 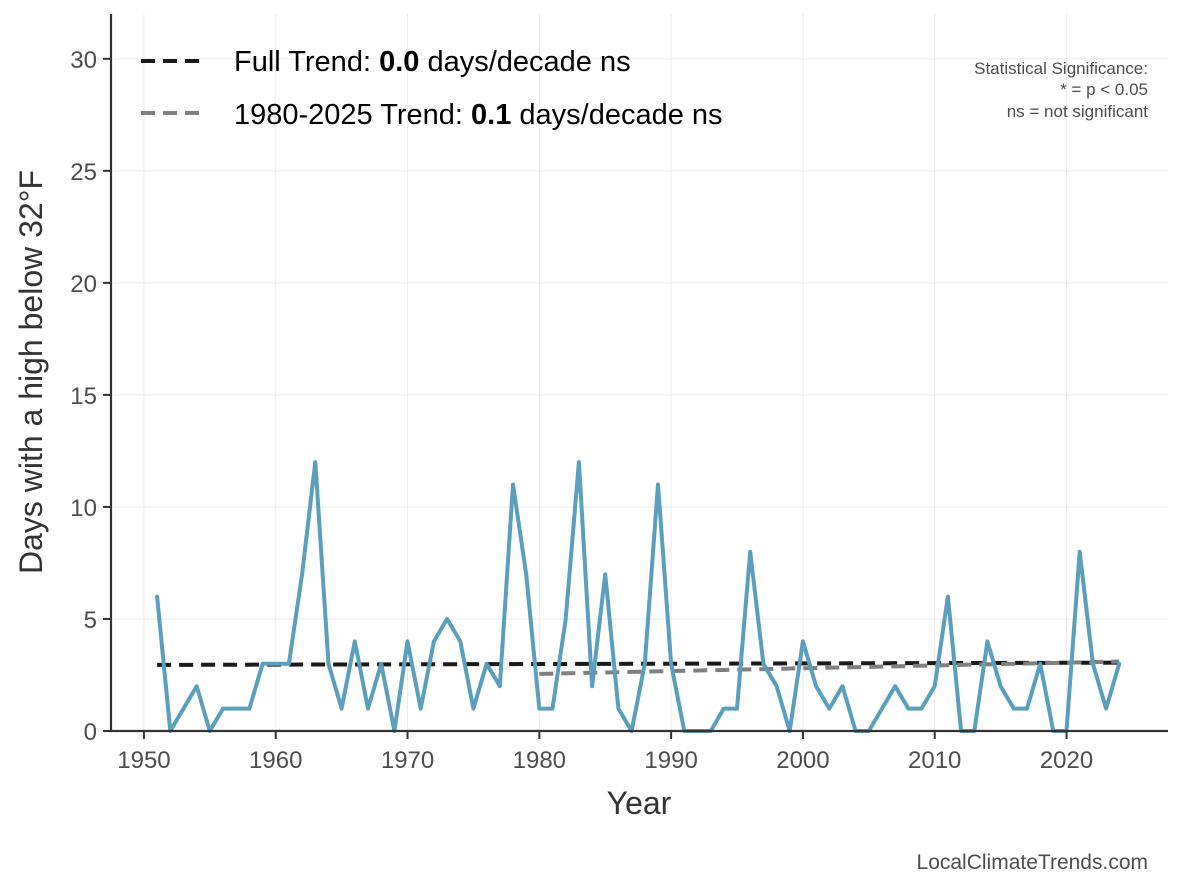 What do you see at coordinates (638, 663) in the screenshot?
I see `trend-line-full` at bounding box center [638, 663].